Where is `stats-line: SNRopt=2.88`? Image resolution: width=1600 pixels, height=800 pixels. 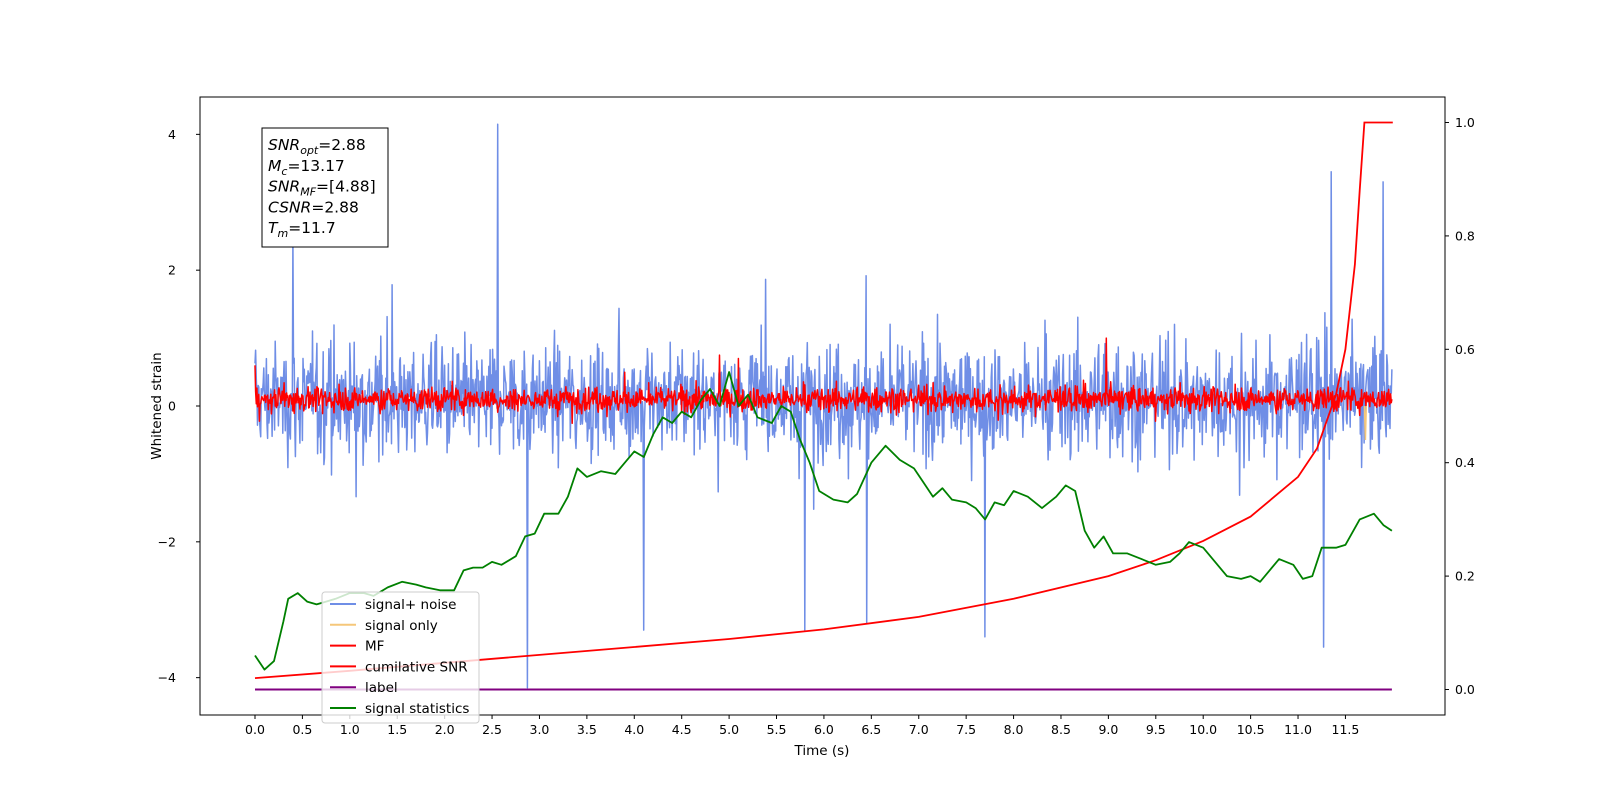
stats-line: SNRopt=2.88 is located at coordinates (317, 146).